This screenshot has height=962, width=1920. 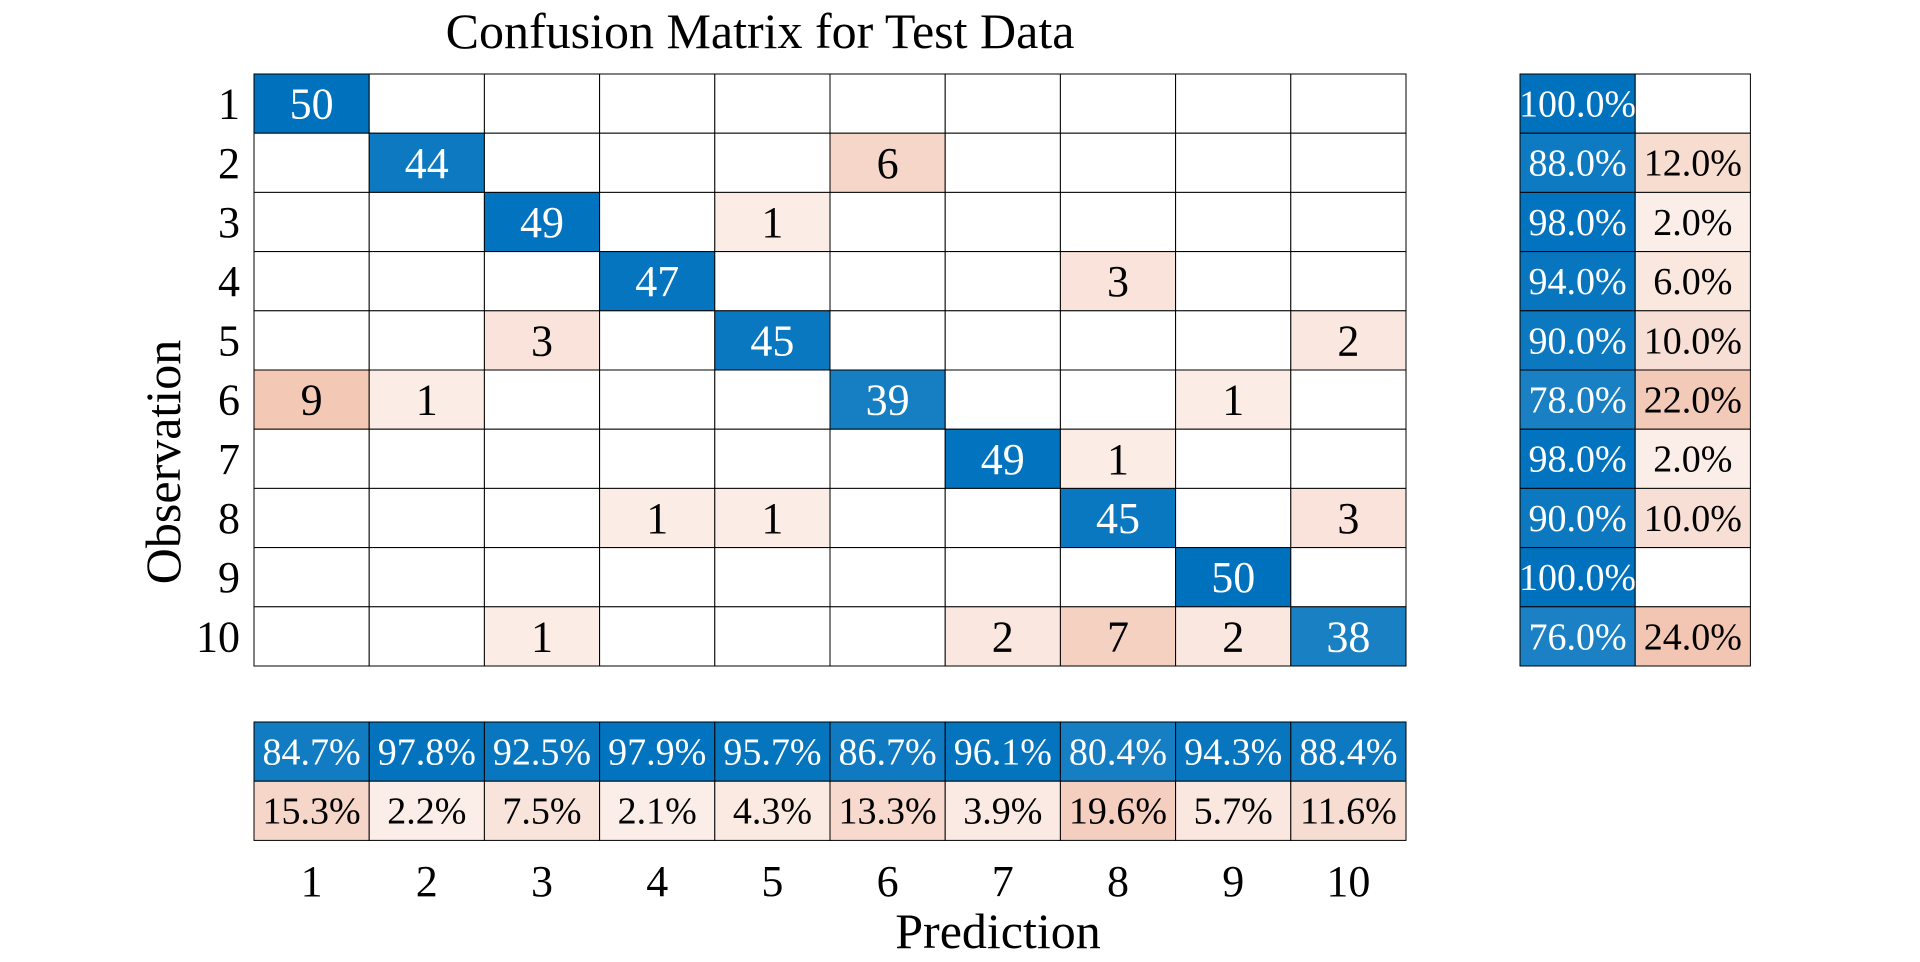 I want to click on matrix-cell-value: 7, so click(x=1118, y=636).